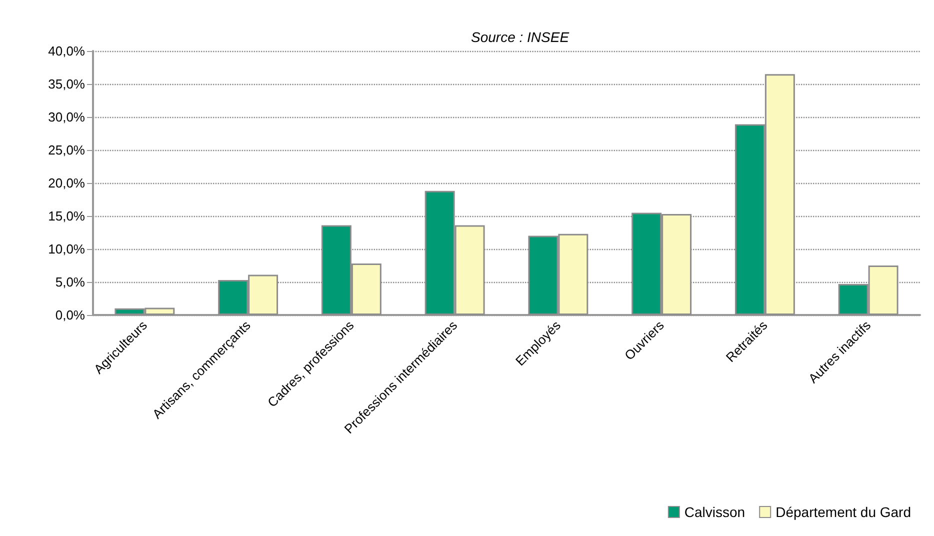 This screenshot has height=536, width=934. I want to click on y-tick-label: 0,0%, so click(70, 315).